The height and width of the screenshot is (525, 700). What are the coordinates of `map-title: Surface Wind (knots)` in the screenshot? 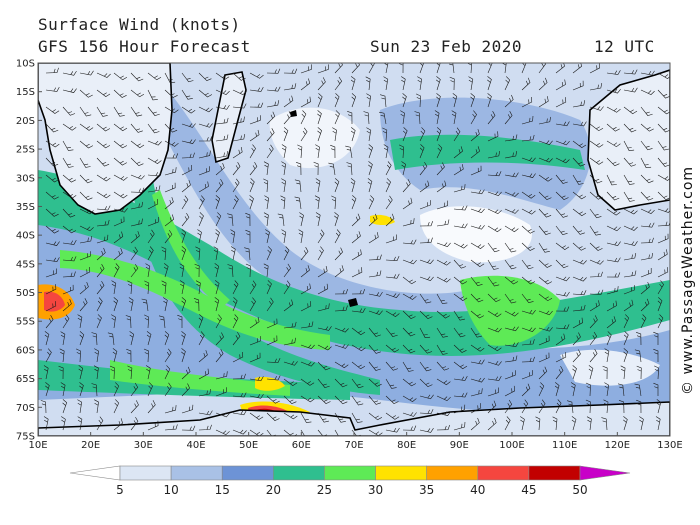 It's located at (139, 24).